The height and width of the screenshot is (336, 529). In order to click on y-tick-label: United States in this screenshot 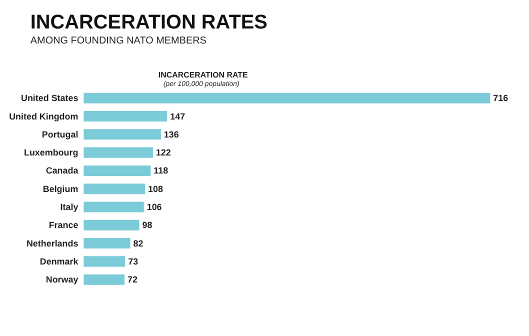, I will do `click(49, 98)`.